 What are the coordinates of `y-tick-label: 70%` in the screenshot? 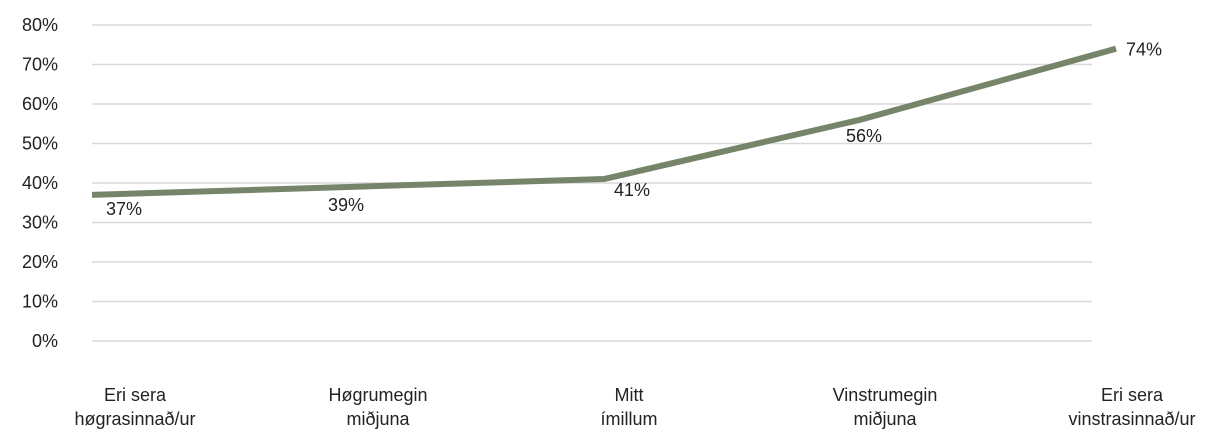 It's located at (40, 65).